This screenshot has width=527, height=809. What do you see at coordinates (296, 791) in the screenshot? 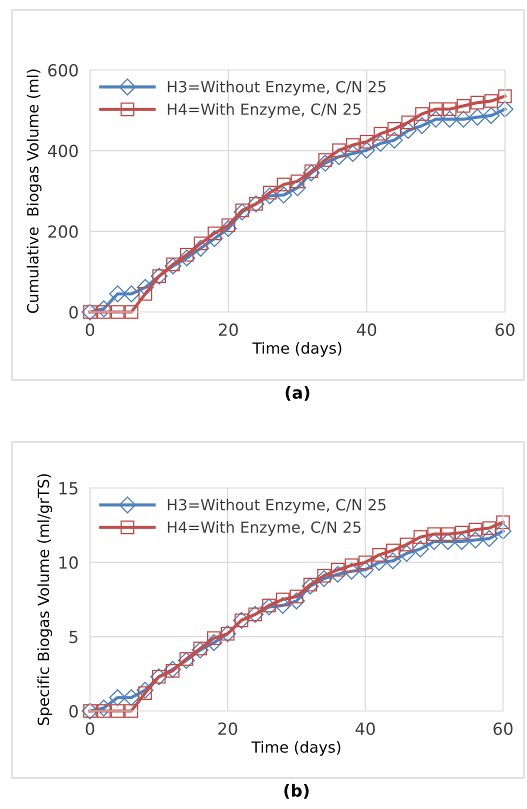
I see `text: (b)` at bounding box center [296, 791].